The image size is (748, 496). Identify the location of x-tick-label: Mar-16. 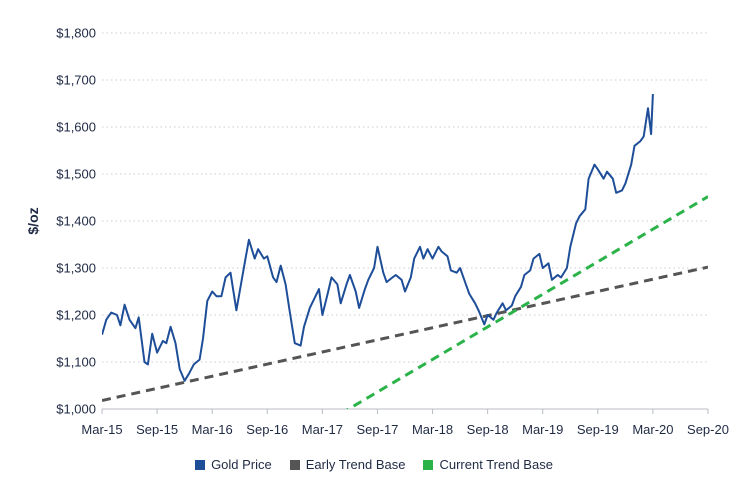
(212, 429).